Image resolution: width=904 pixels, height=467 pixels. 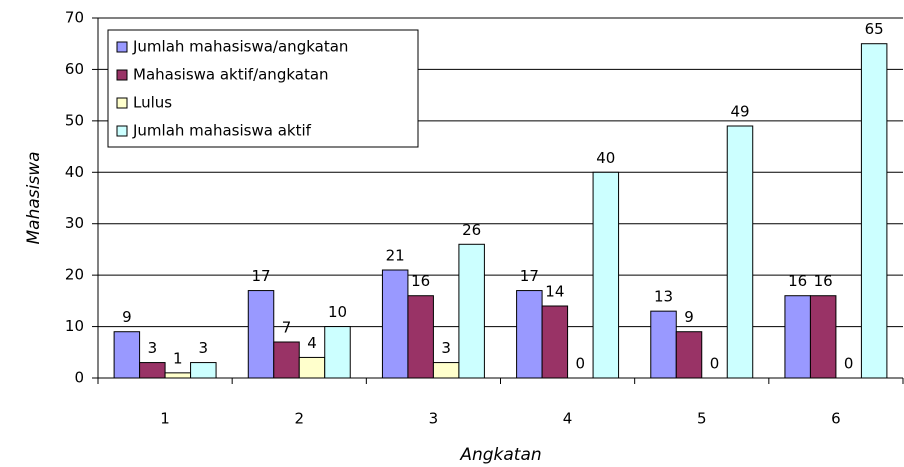 What do you see at coordinates (471, 230) in the screenshot?
I see `data-label: 26` at bounding box center [471, 230].